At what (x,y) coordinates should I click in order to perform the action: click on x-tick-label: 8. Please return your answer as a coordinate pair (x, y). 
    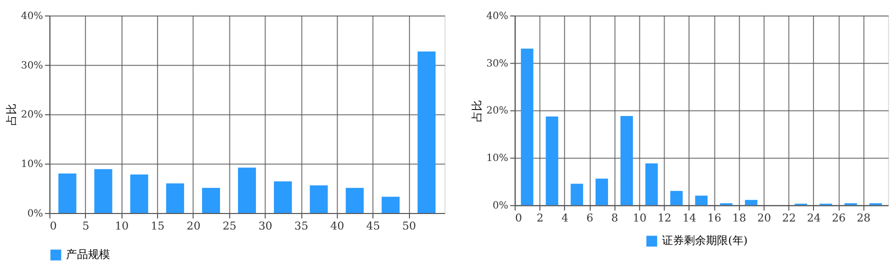
    Looking at the image, I should click on (614, 217).